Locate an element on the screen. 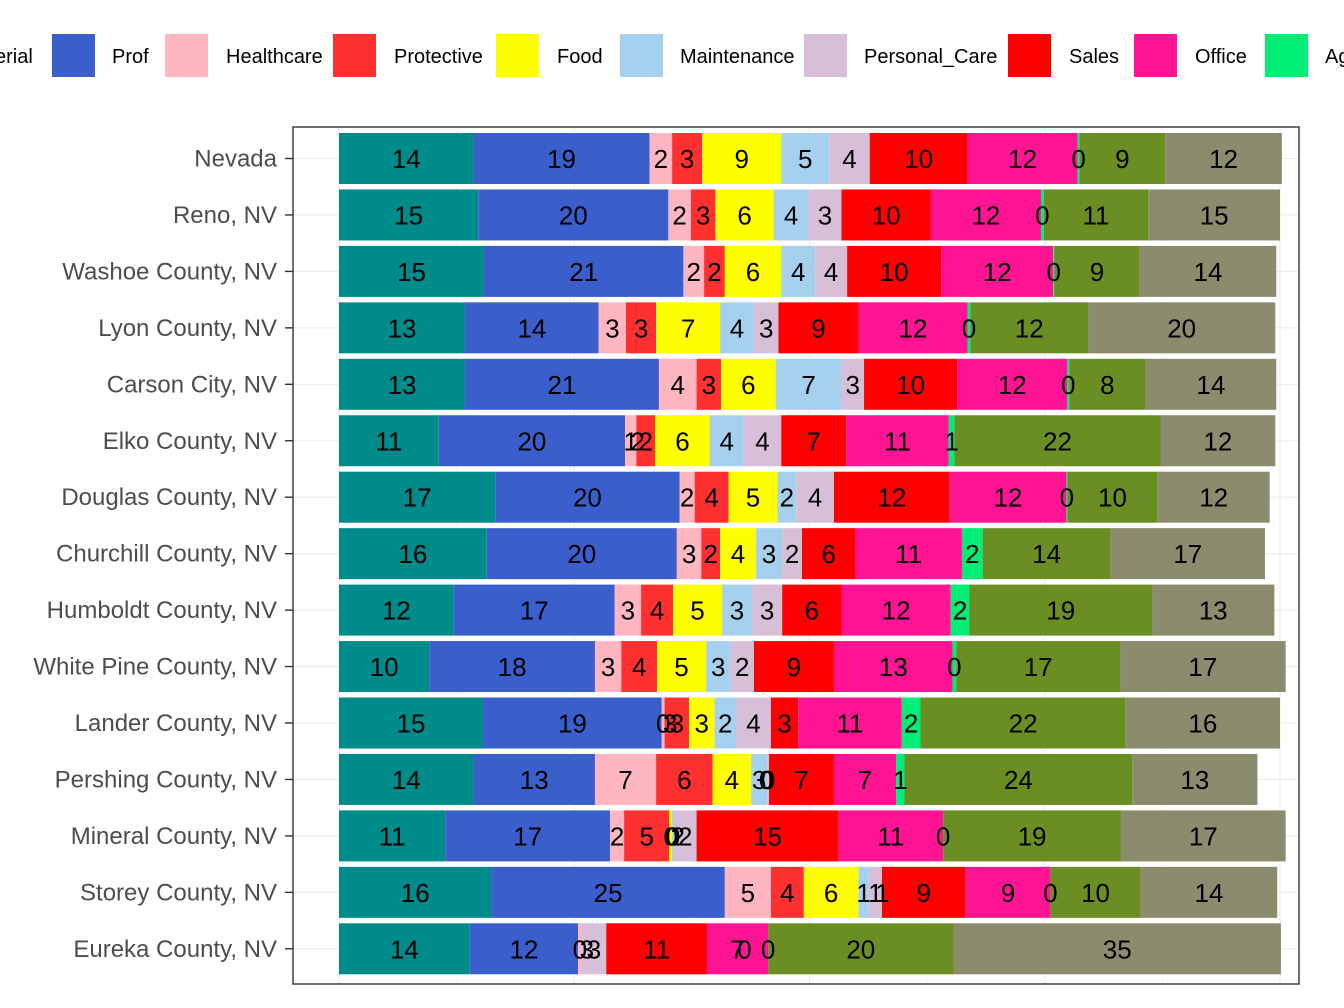 The width and height of the screenshot is (1344, 1008). data-label-other: 13 is located at coordinates (1194, 780).